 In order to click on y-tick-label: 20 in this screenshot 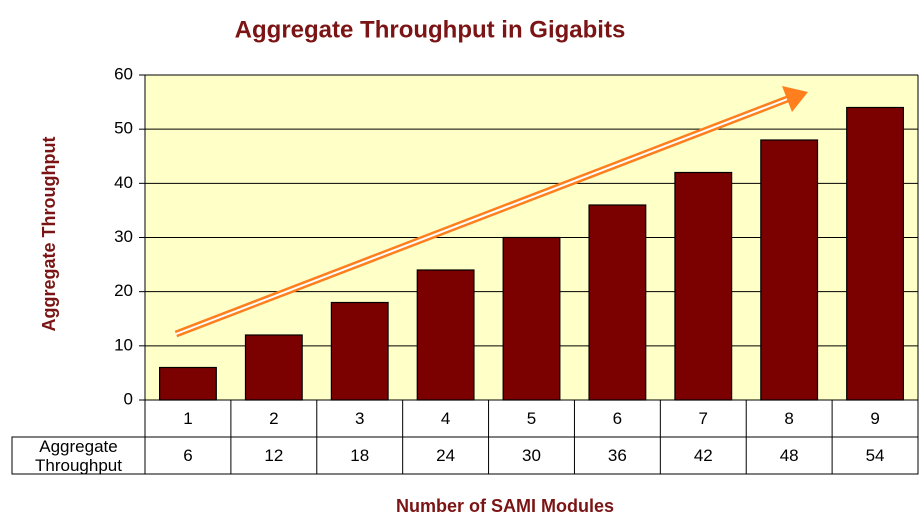, I will do `click(123, 290)`.